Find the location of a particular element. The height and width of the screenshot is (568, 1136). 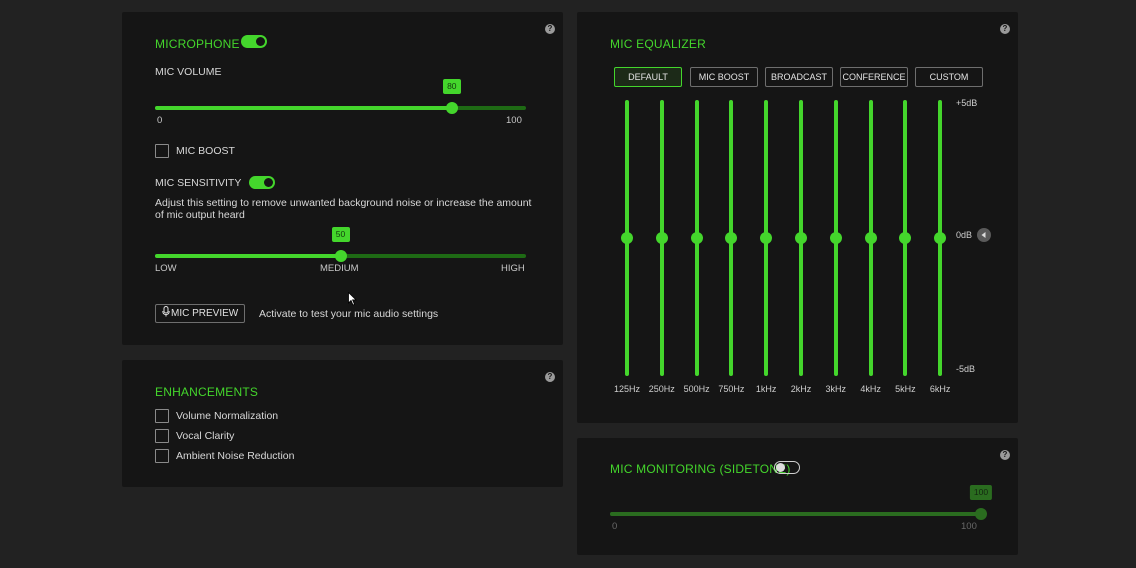

monitoring-max: 100 is located at coordinates (969, 526).